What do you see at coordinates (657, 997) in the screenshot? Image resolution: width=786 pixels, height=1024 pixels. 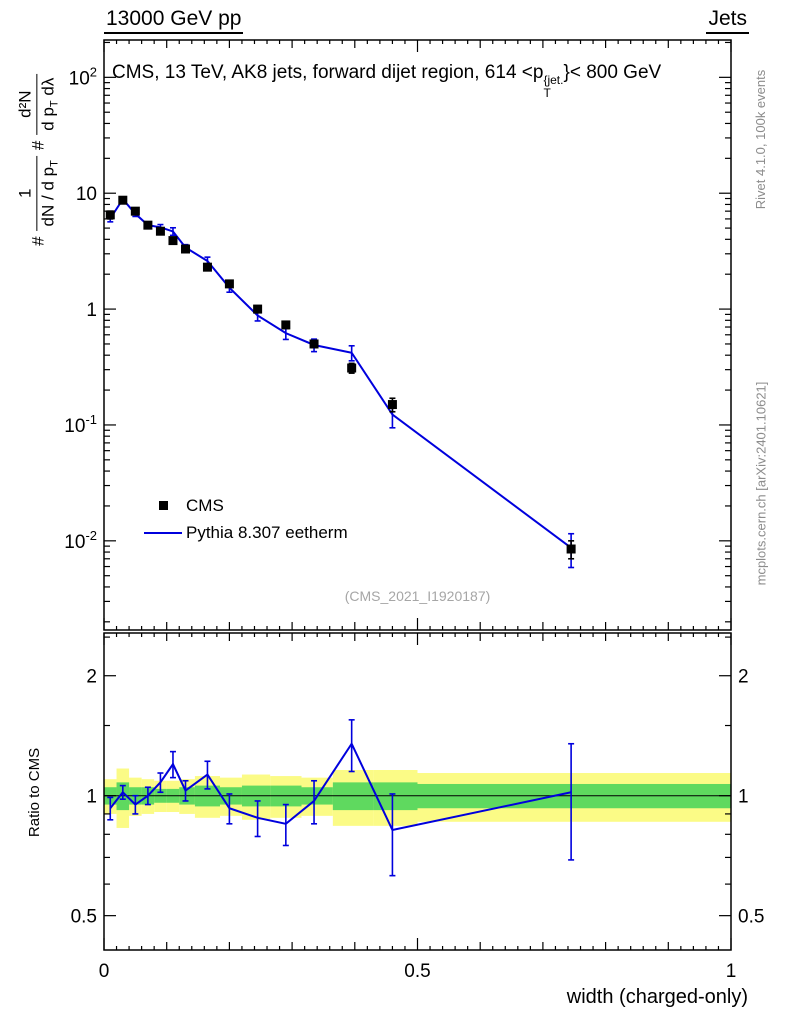 I see `x-axis-title: width (charged-only)` at bounding box center [657, 997].